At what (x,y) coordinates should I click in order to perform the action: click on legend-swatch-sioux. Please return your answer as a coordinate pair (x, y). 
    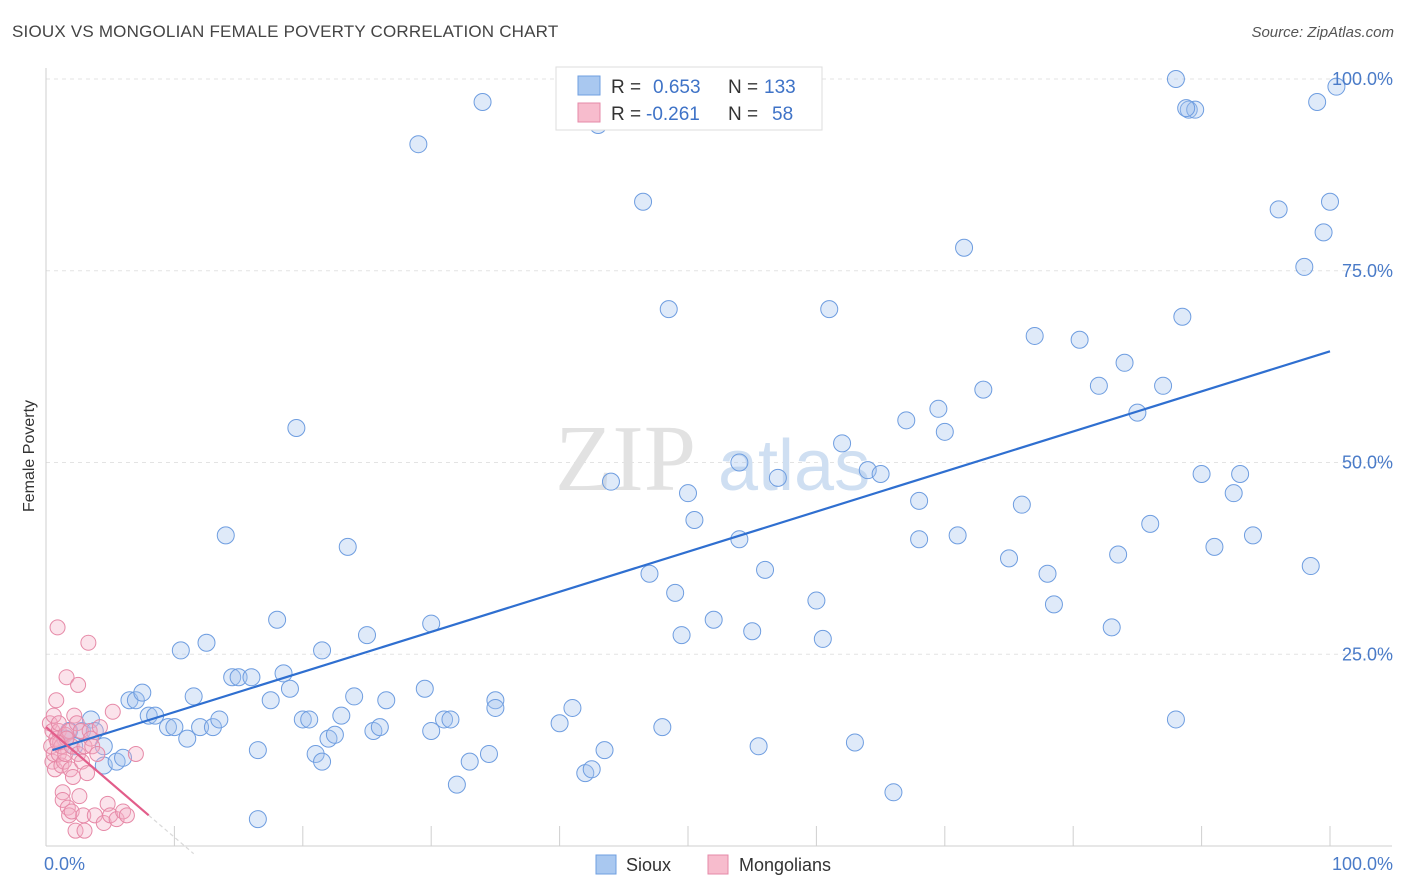
    Looking at the image, I should click on (589, 85).